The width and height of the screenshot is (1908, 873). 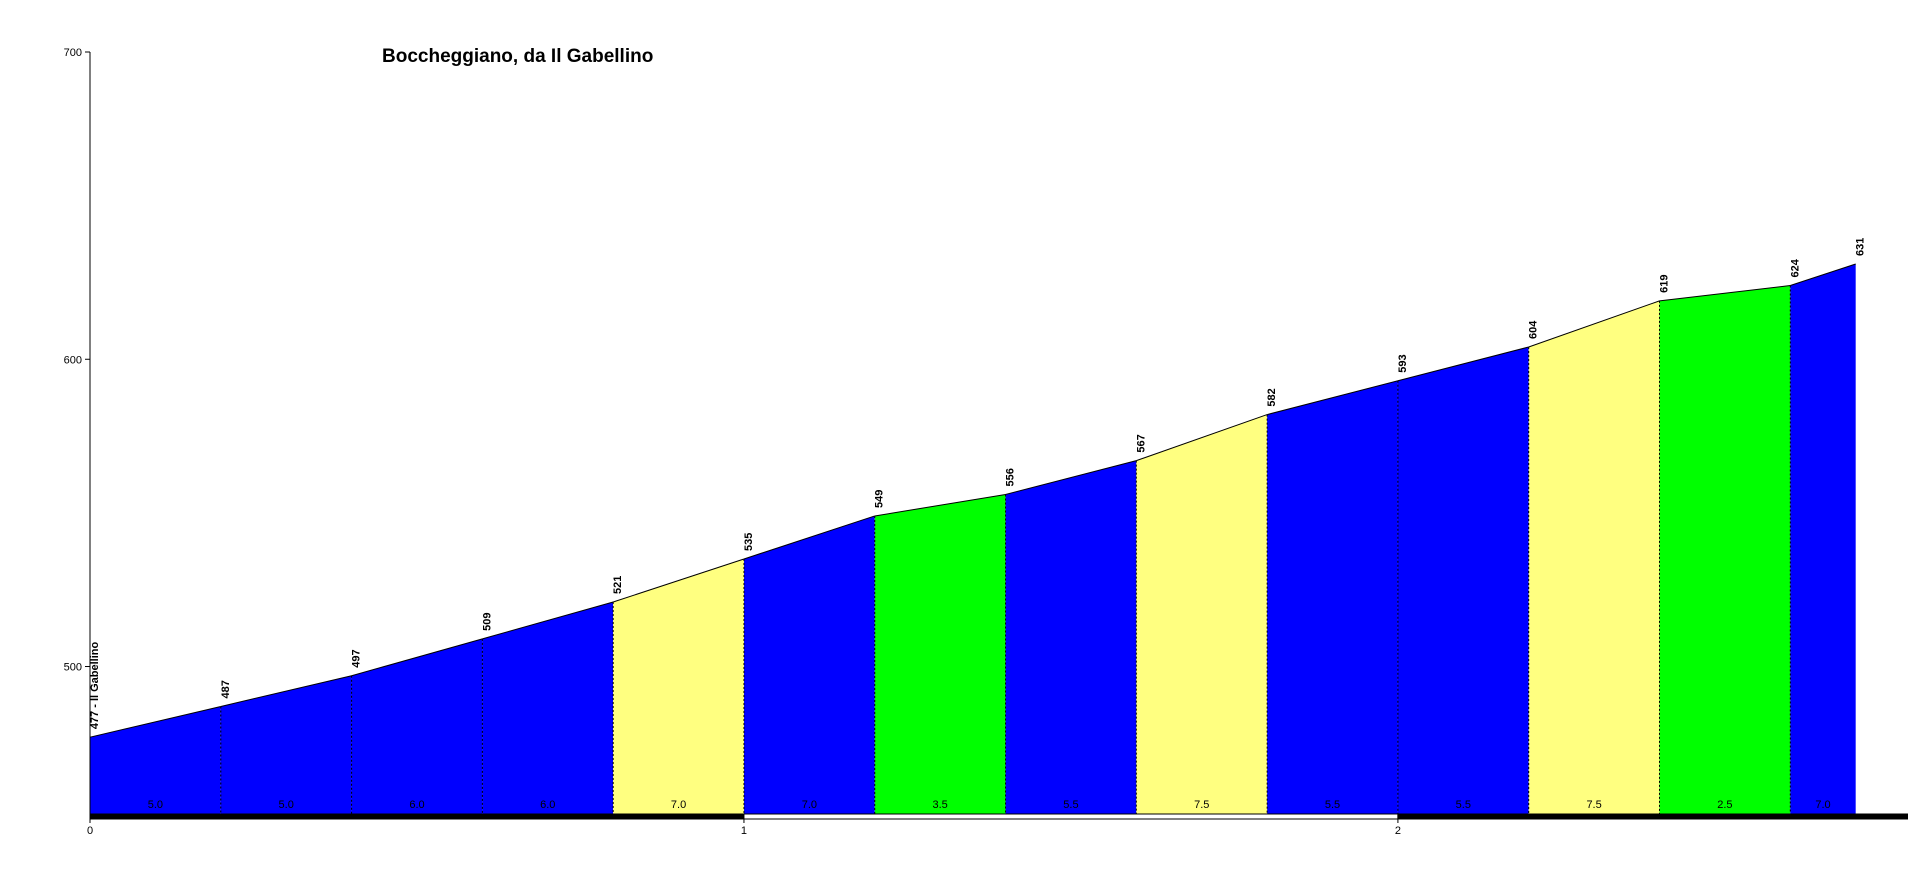 What do you see at coordinates (73, 668) in the screenshot?
I see `y-tick-label: 500` at bounding box center [73, 668].